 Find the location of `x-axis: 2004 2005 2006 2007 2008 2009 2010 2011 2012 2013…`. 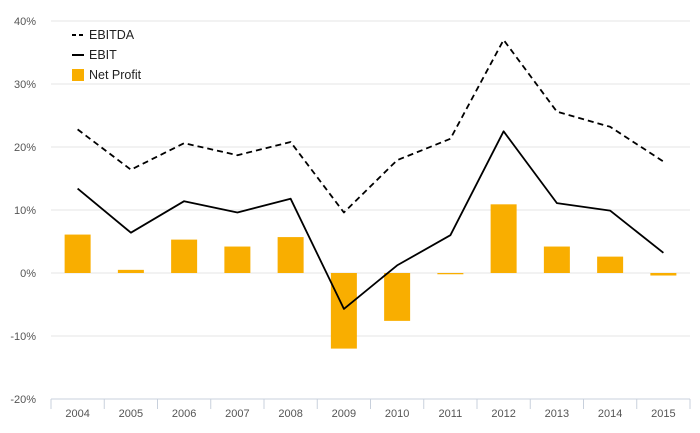

x-axis: 2004 2005 2006 2007 2008 2009 2010 2011 2012 2013… is located at coordinates (370, 409).